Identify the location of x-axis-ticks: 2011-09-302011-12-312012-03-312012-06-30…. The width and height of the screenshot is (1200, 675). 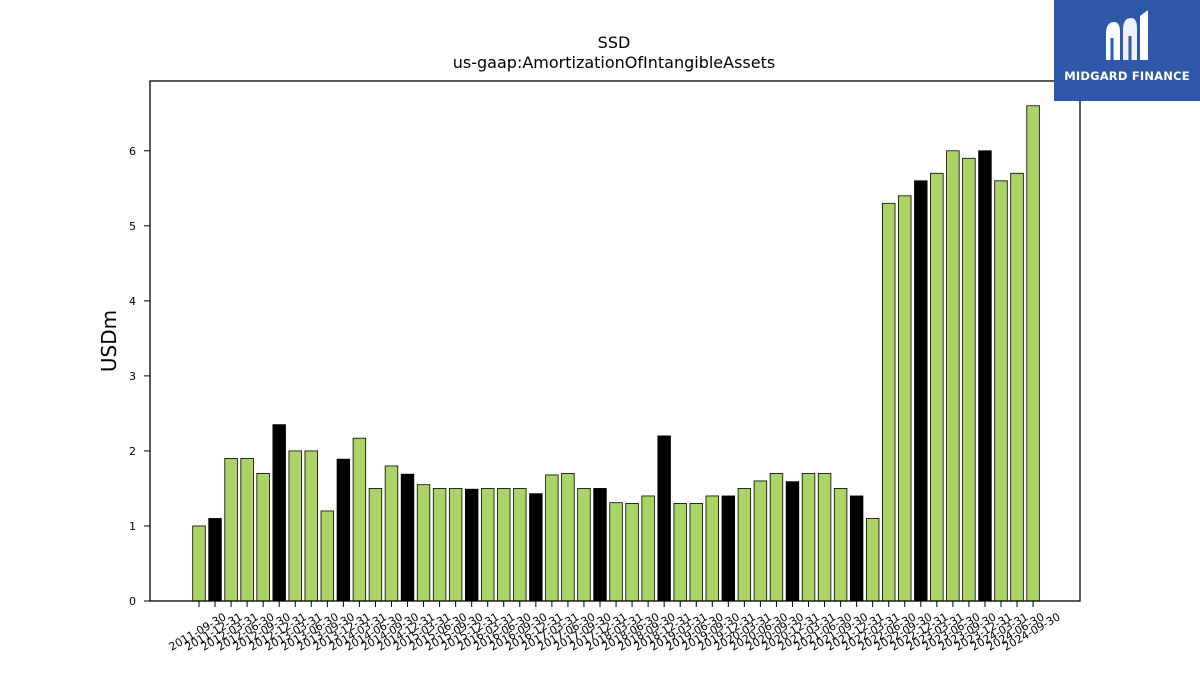
(615, 627).